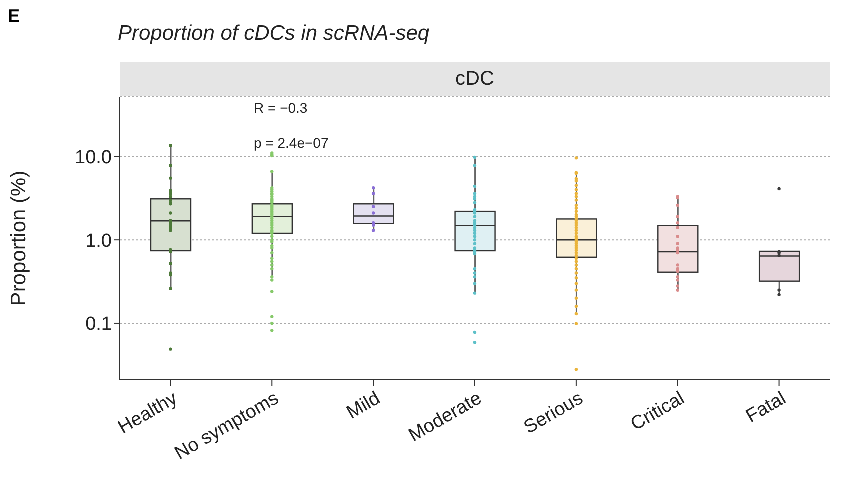  Describe the element at coordinates (281, 108) in the screenshot. I see `annotation: R = −0.3` at that location.